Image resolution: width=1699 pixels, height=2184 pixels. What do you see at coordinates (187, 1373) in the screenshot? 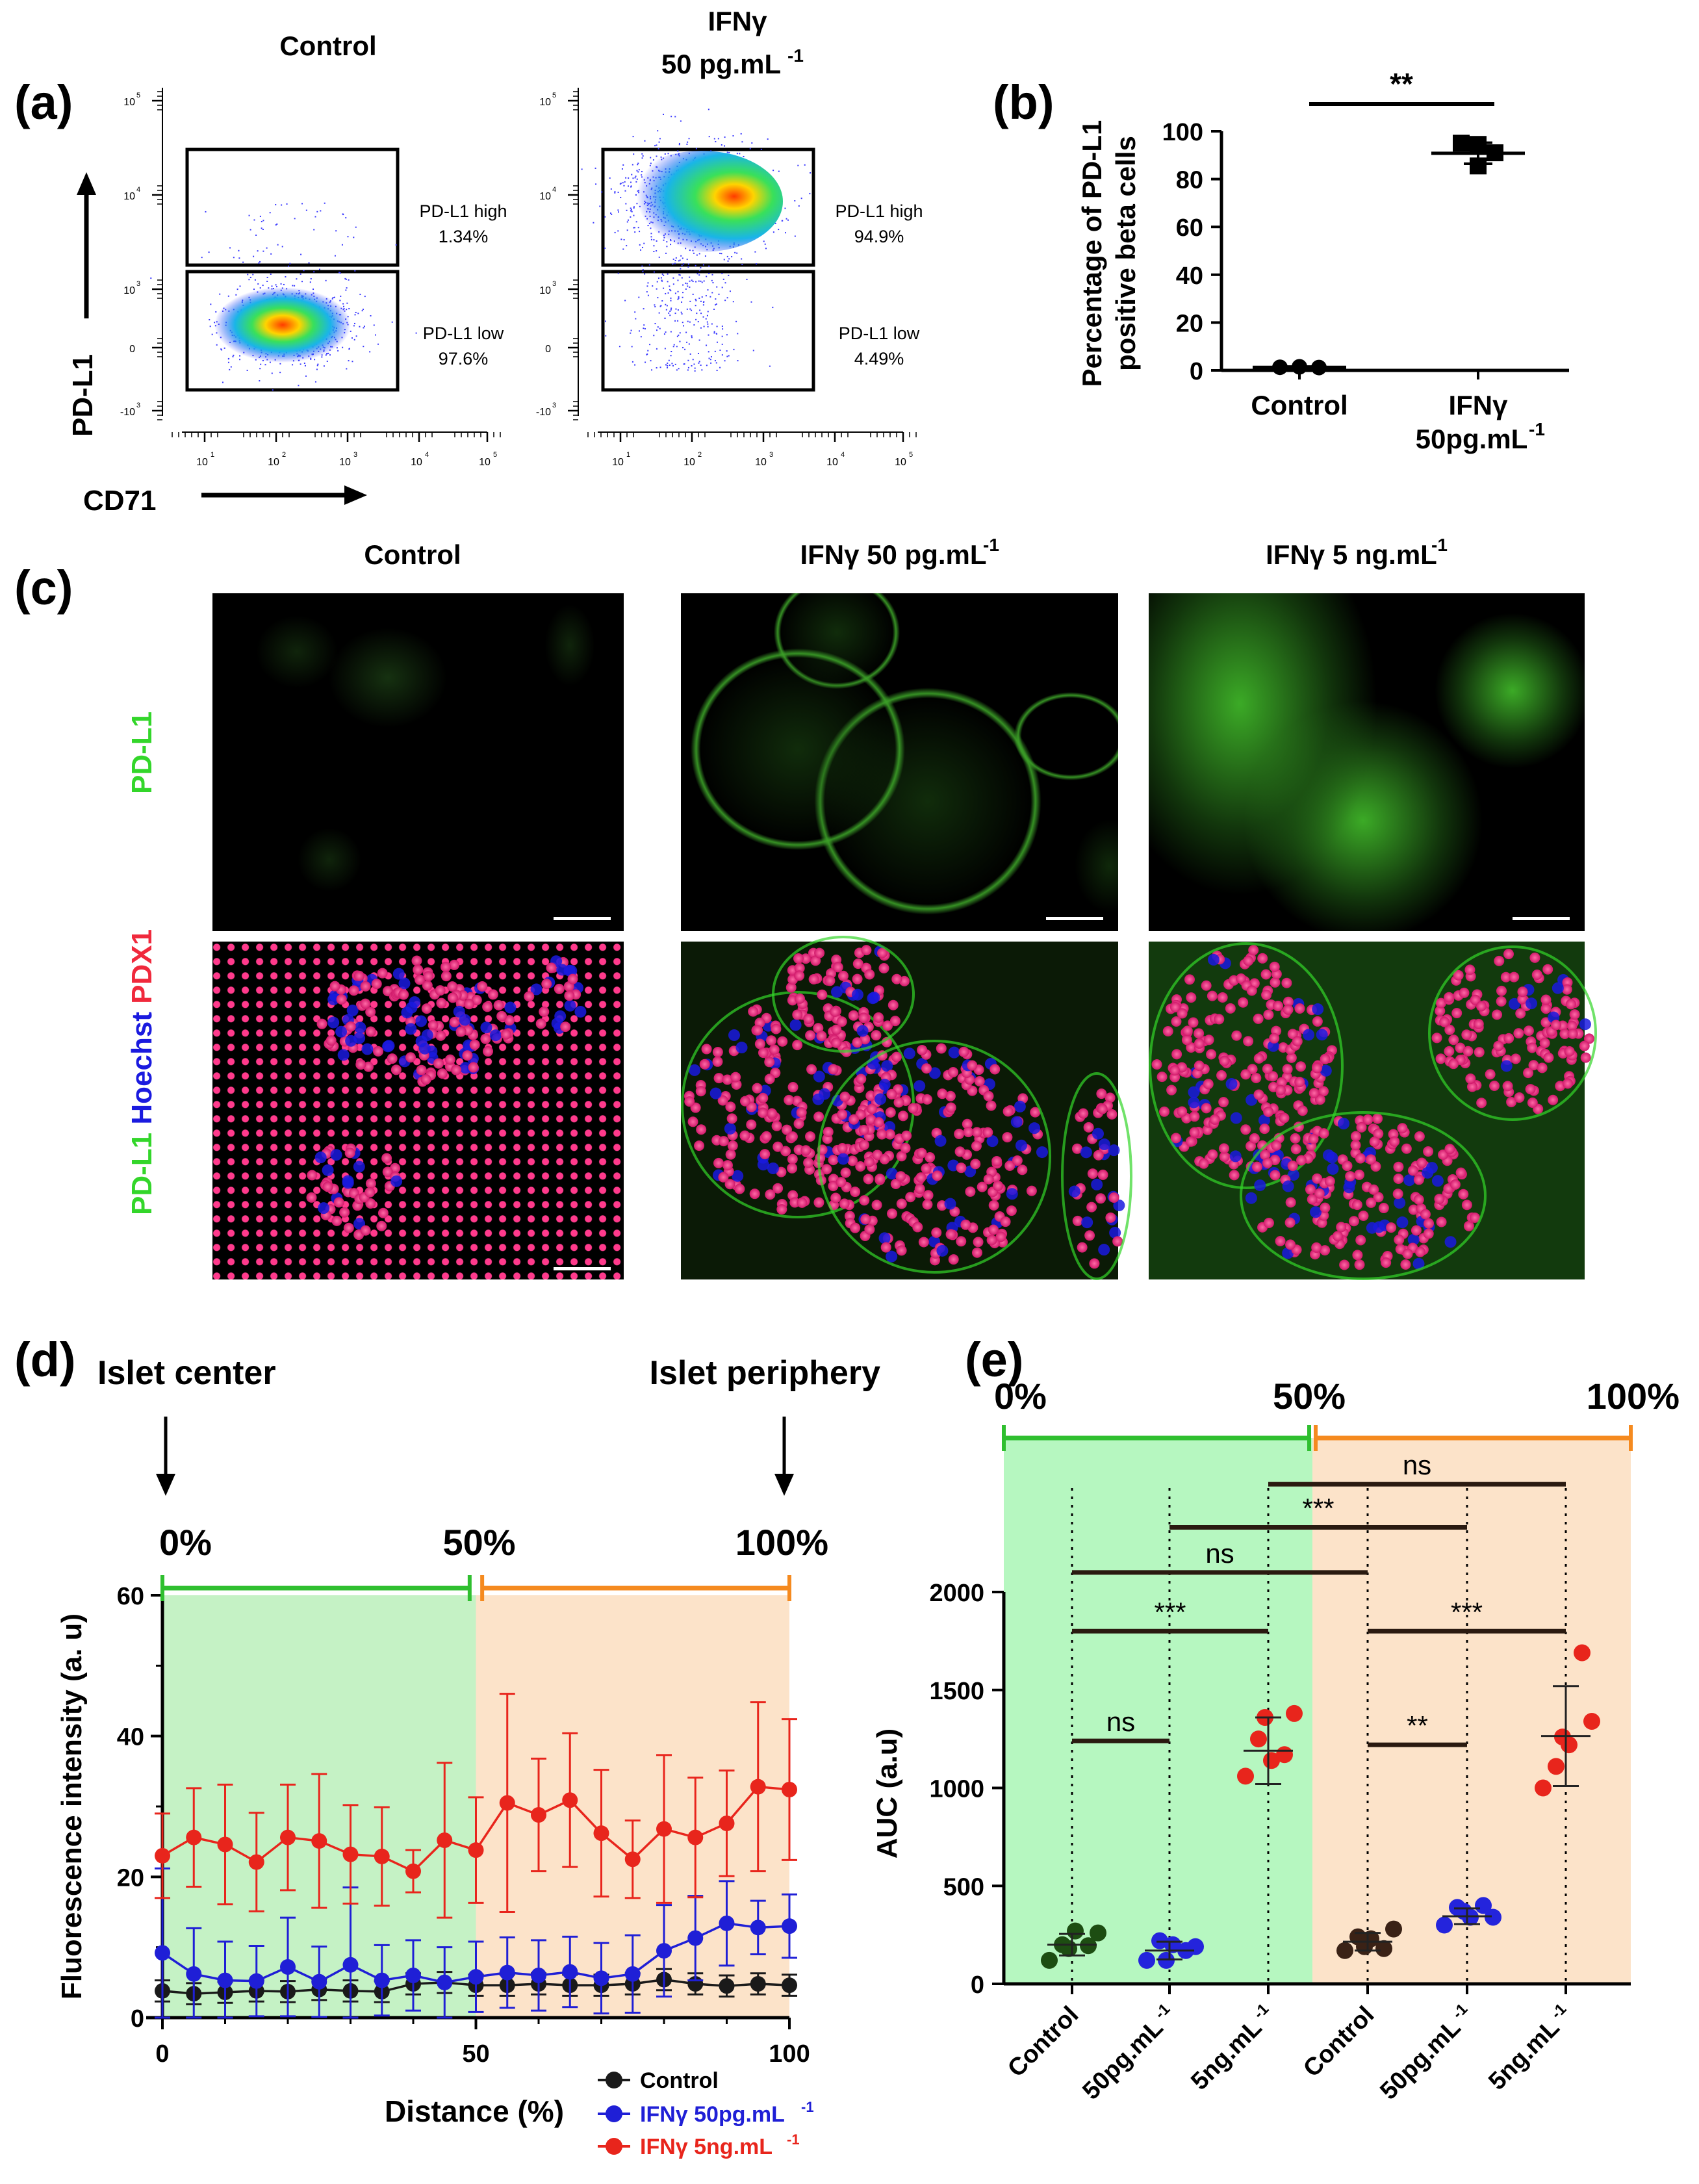
I see `d-annot-center: Islet center` at bounding box center [187, 1373].